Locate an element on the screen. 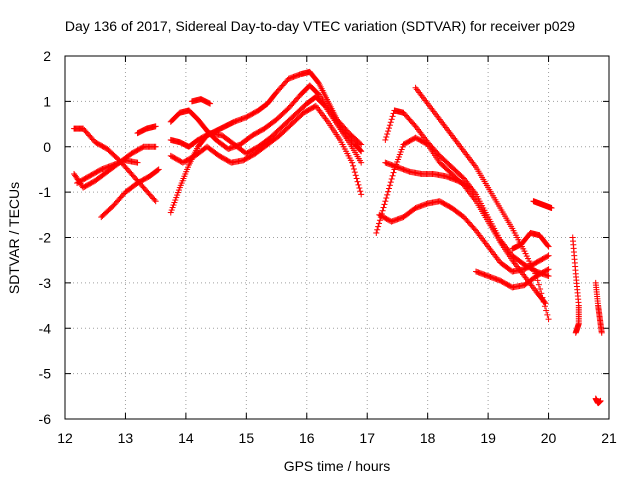  x-tick-labels: 12 13 14 15 16 17 18 19 20 21 is located at coordinates (337, 438).